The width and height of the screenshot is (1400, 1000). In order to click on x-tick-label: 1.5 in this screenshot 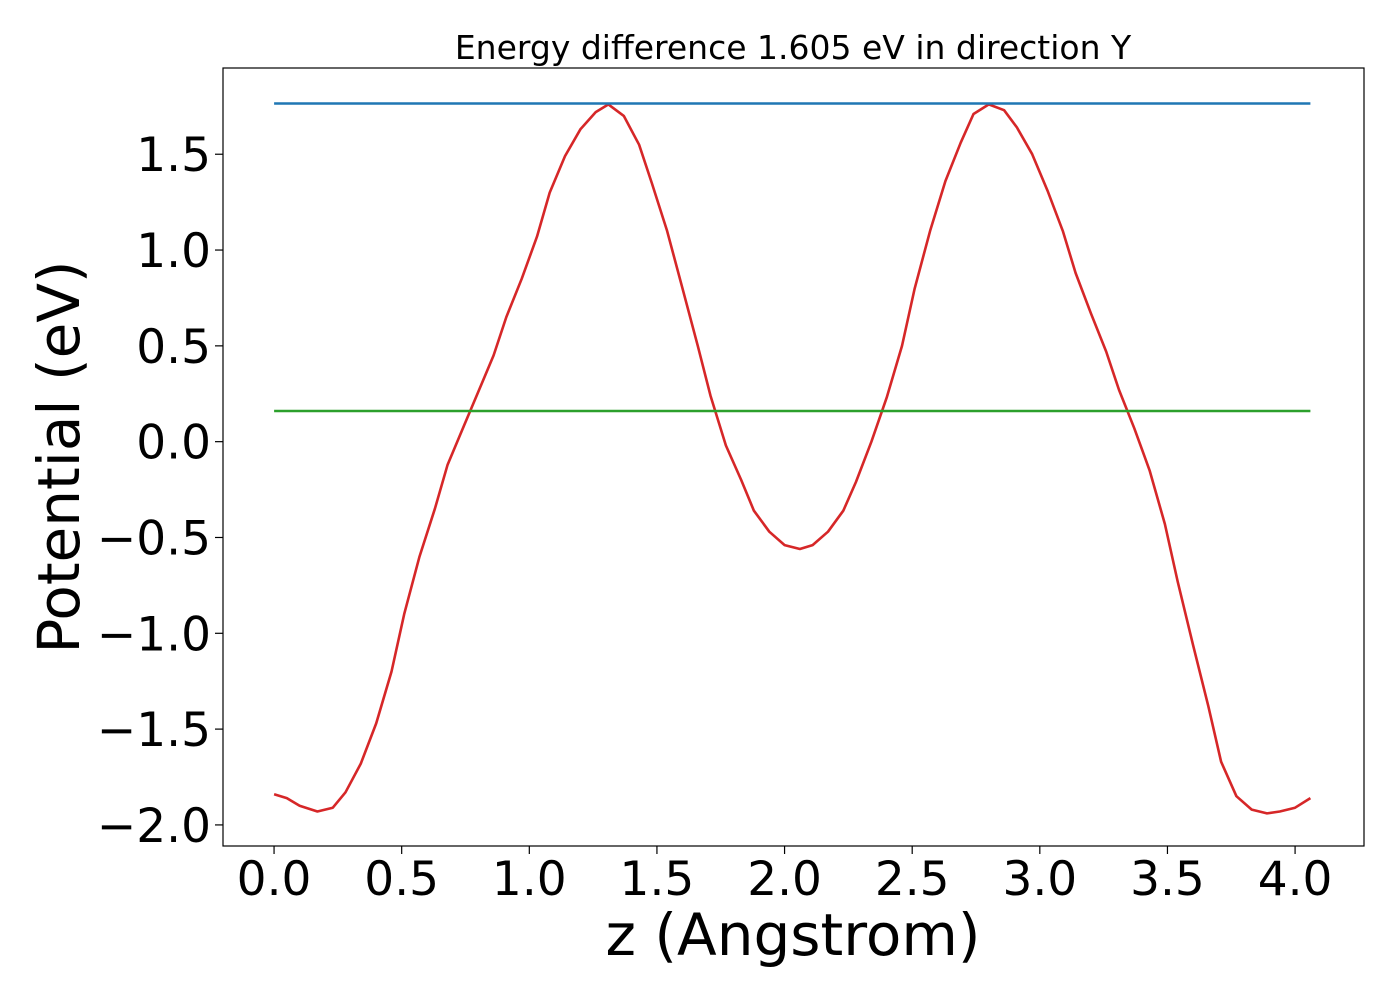, I will do `click(657, 879)`.